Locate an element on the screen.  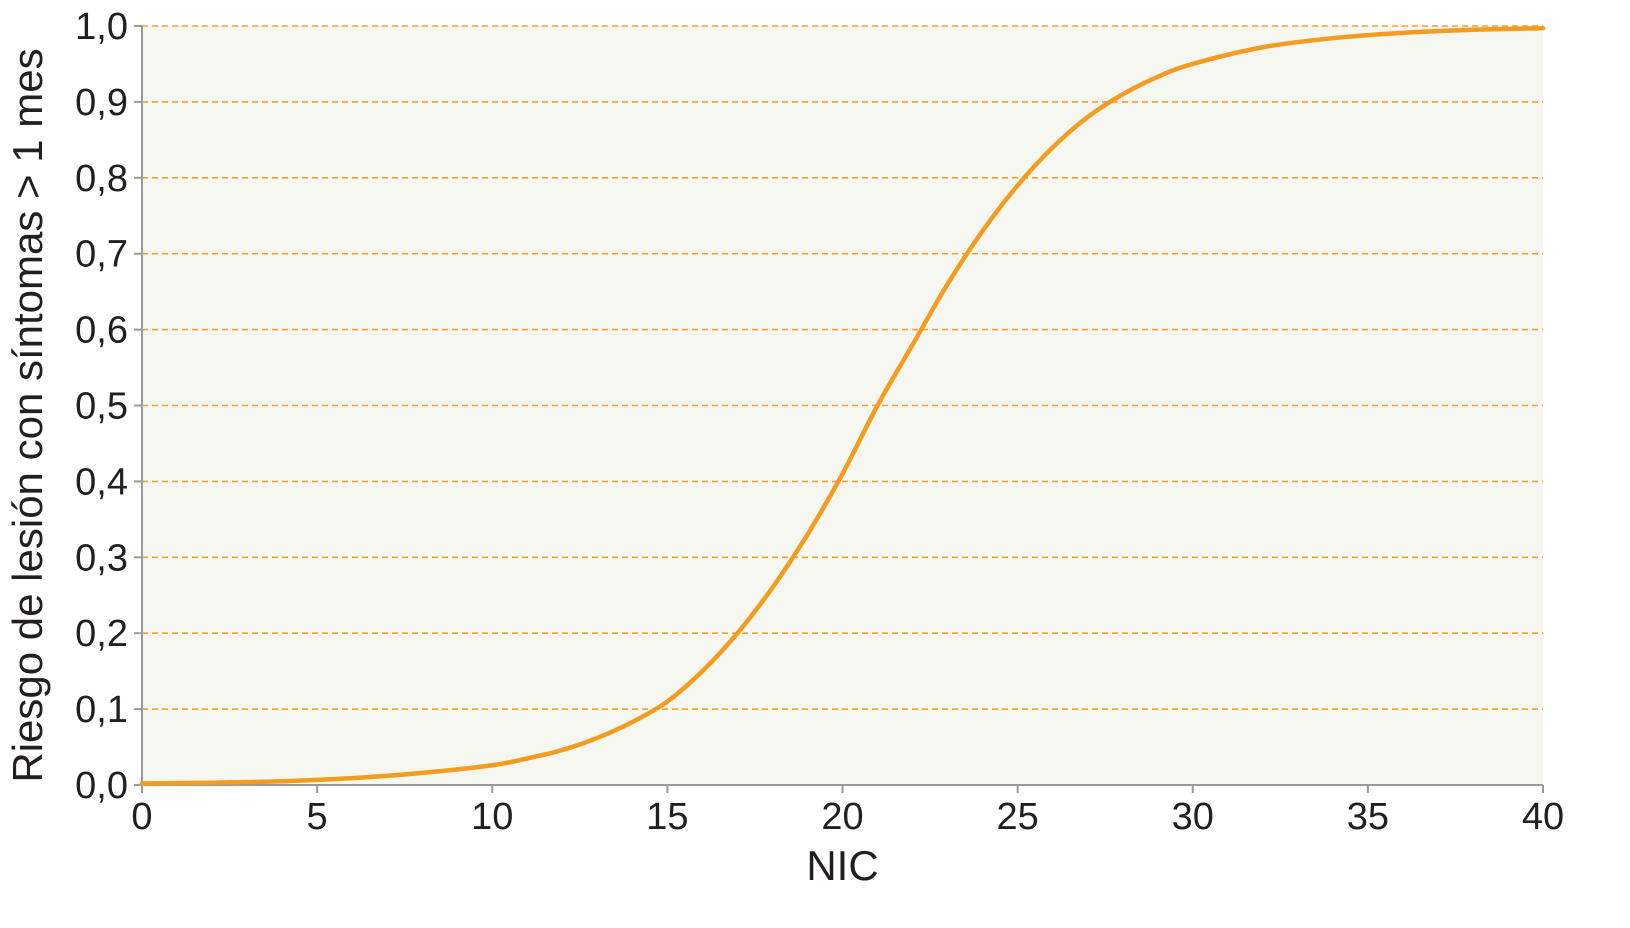
x-tick-label: 25 is located at coordinates (1017, 817).